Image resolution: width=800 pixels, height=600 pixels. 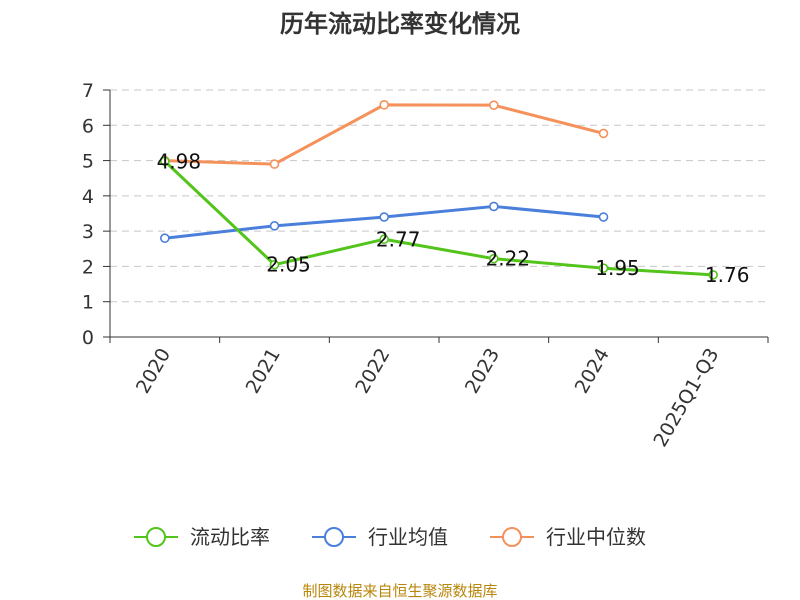 What do you see at coordinates (617, 268) in the screenshot?
I see `data-label: 1.95` at bounding box center [617, 268].